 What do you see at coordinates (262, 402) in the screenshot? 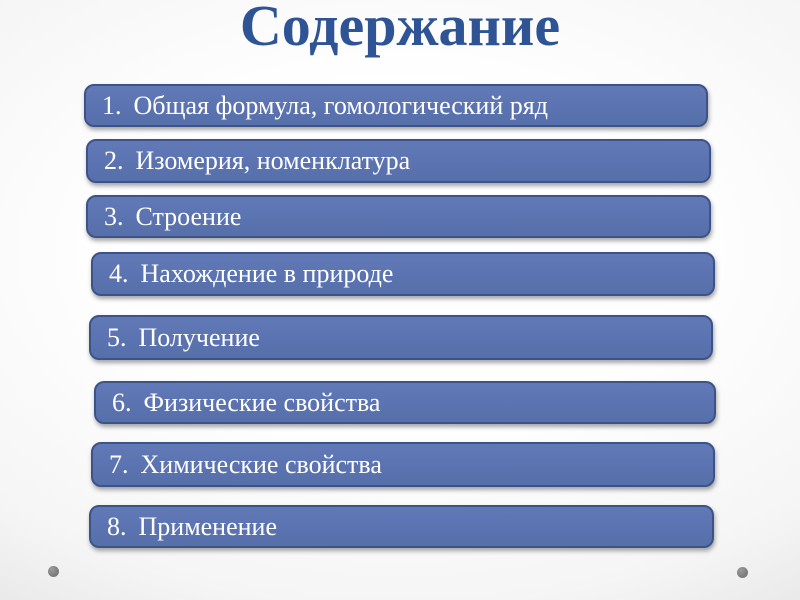
I see `toc-item-label: Физические свойства` at bounding box center [262, 402].